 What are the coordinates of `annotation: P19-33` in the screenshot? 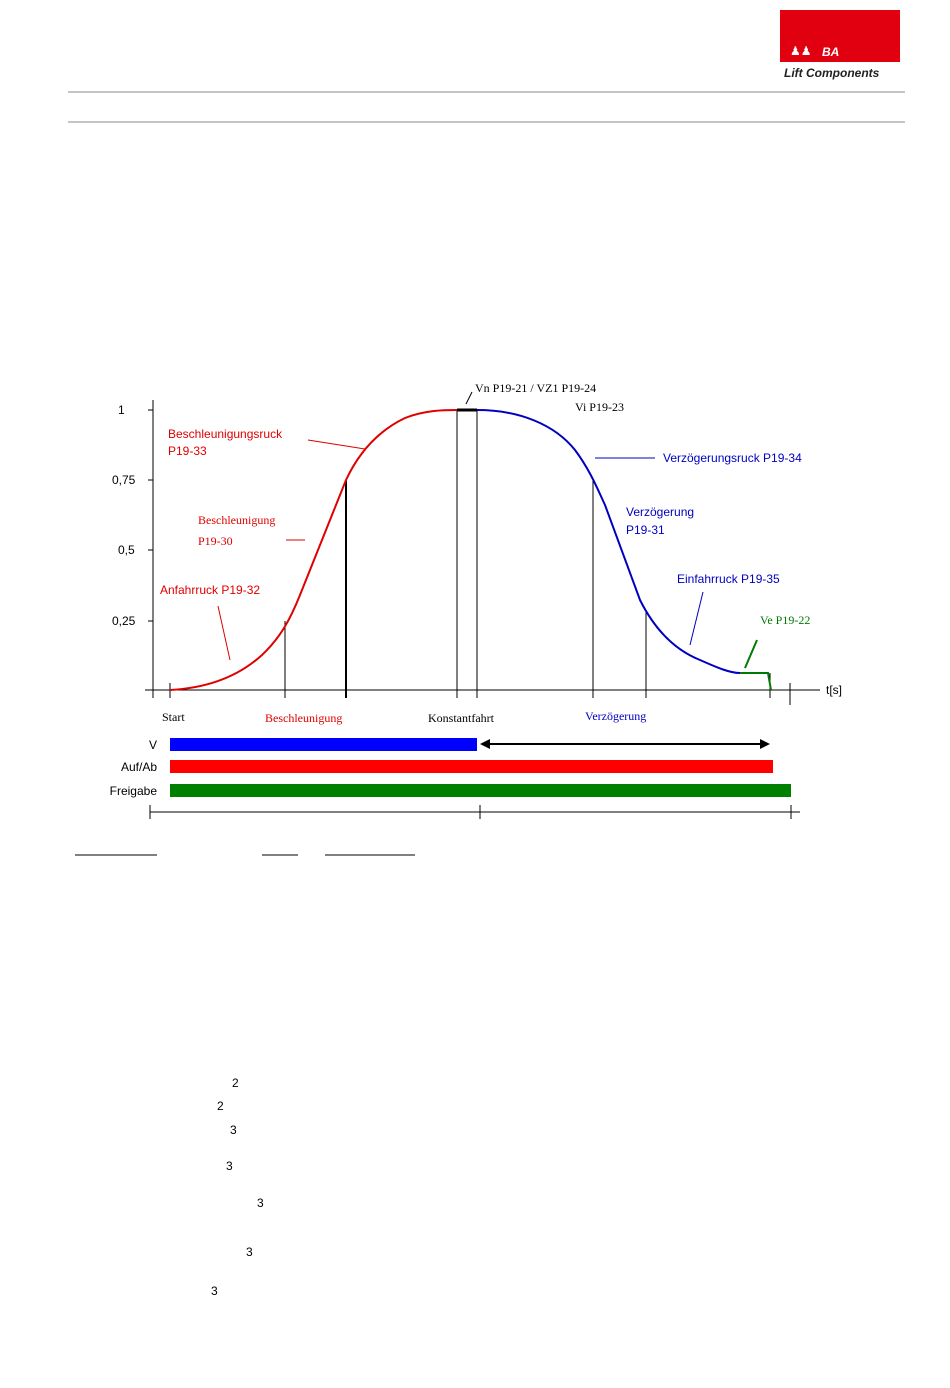 It's located at (187, 451).